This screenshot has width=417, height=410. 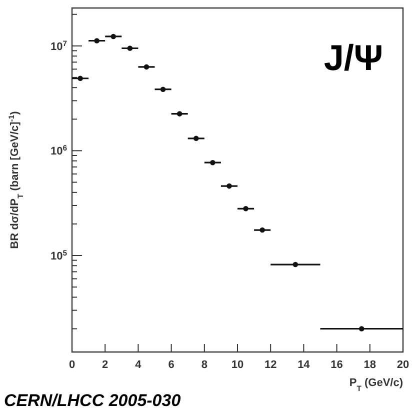 I want to click on x-tick-label: 18, so click(x=370, y=365).